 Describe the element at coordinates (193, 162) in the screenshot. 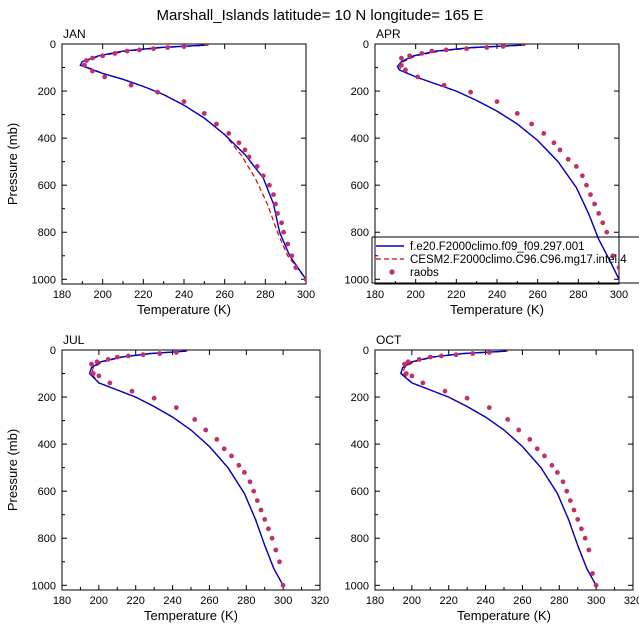

I see `series-line-cesm2` at that location.